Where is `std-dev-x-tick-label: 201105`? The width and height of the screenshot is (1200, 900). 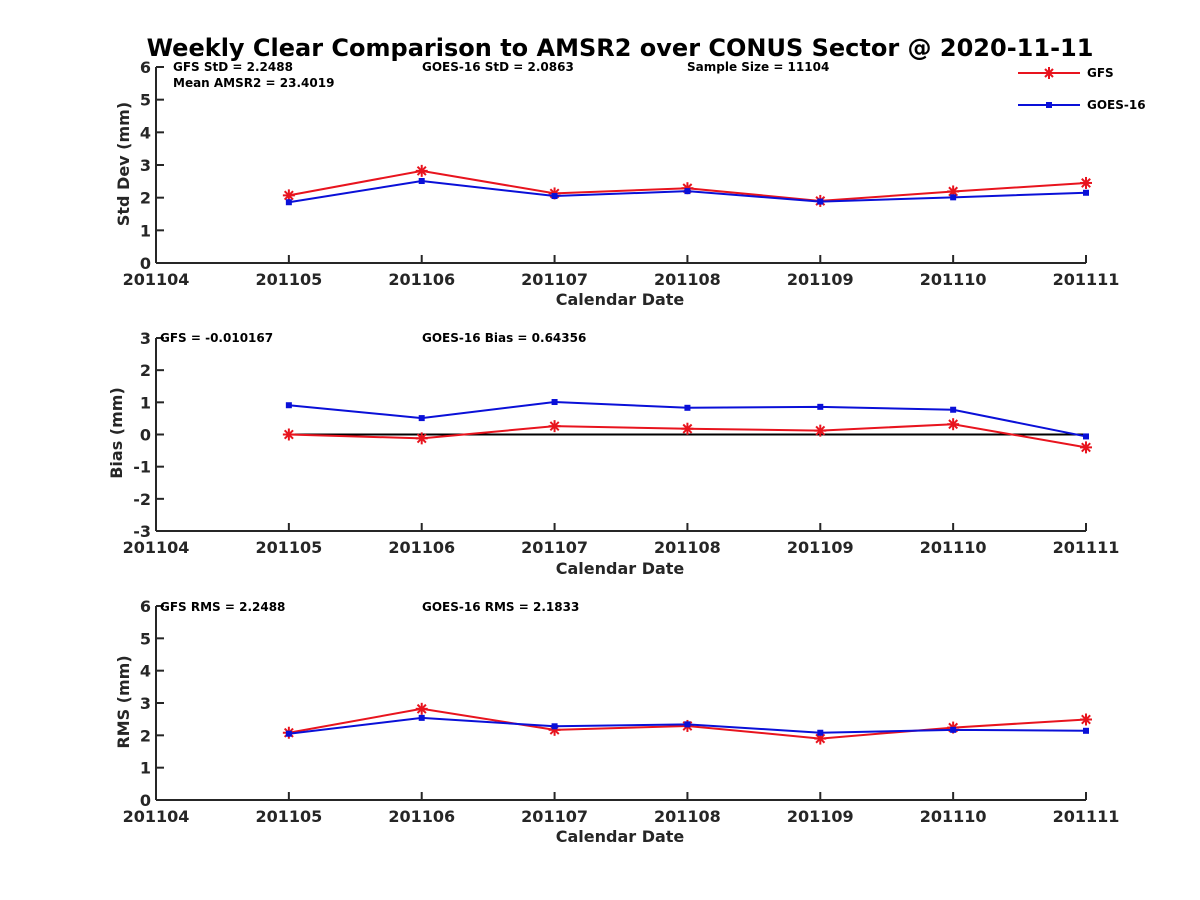 std-dev-x-tick-label: 201105 is located at coordinates (288, 279).